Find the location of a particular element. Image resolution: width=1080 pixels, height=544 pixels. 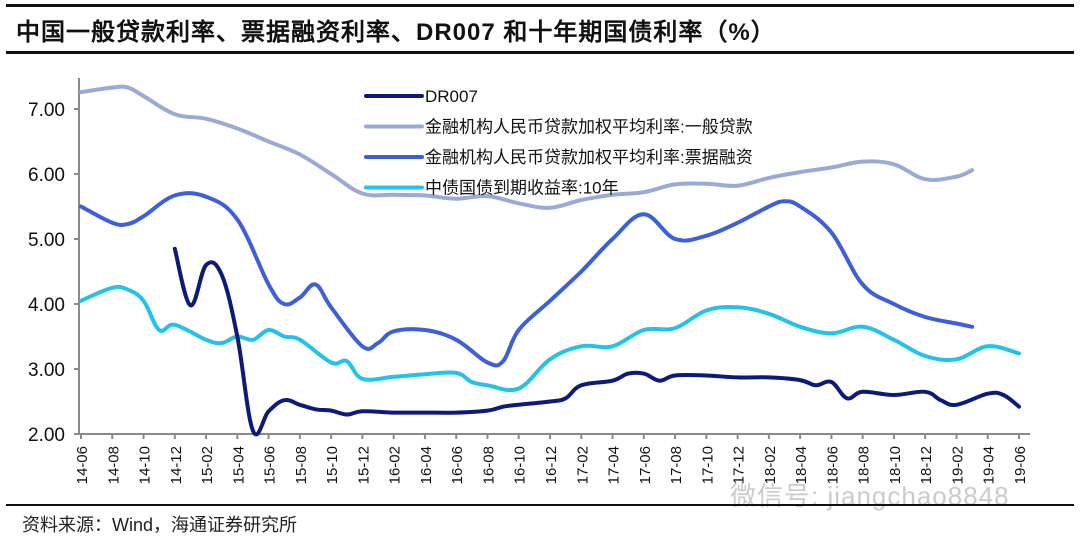

y-tick-label: 3.00 is located at coordinates (46, 370).